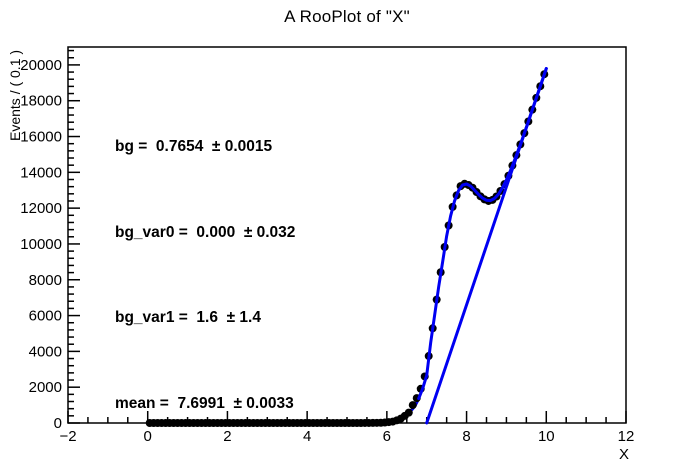 The image size is (696, 472). Describe the element at coordinates (188, 317) in the screenshot. I see `fit-param-line-bg-var1: bg_var1 = 1.6 ± 1.4` at that location.